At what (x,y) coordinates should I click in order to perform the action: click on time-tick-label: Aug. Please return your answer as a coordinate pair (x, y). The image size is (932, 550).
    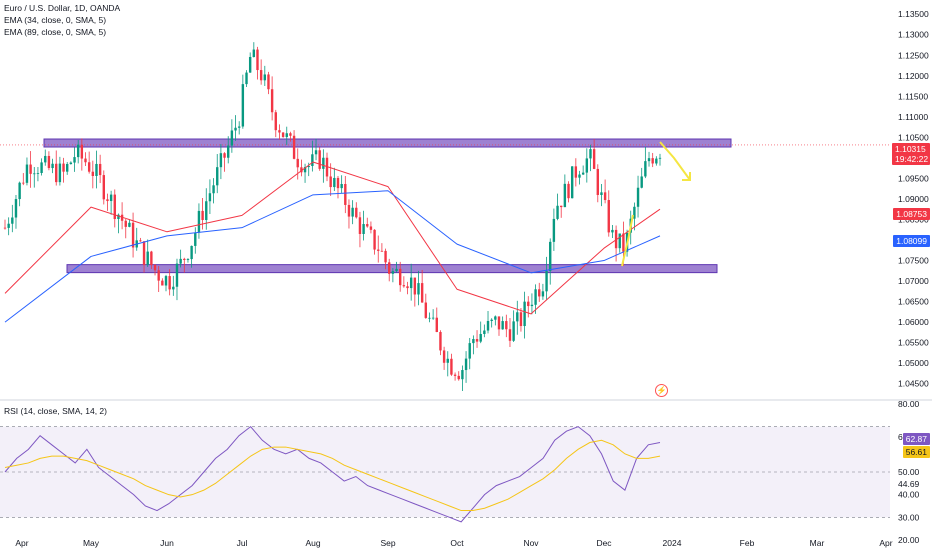
    Looking at the image, I should click on (312, 543).